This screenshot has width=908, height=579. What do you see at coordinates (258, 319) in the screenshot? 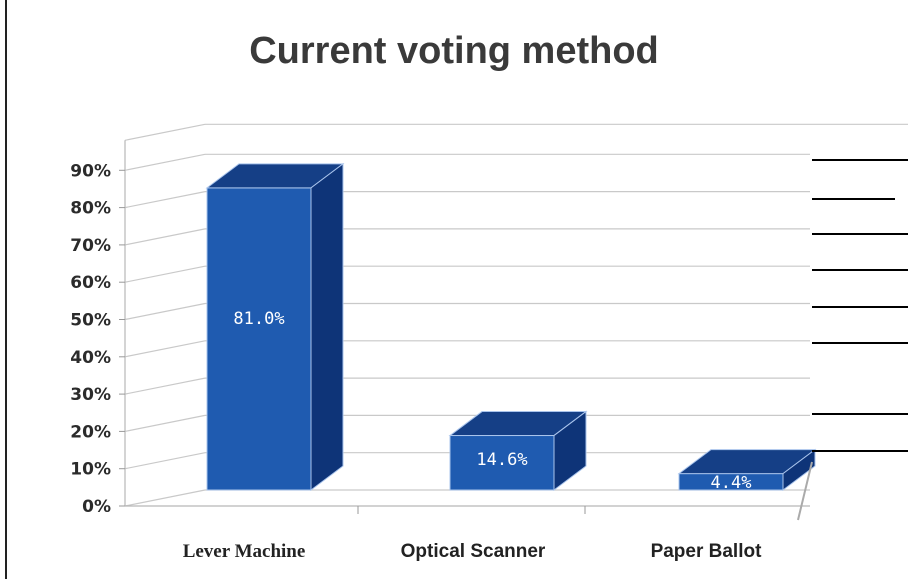
I see `bar-value-label: 81.0%` at bounding box center [258, 319].